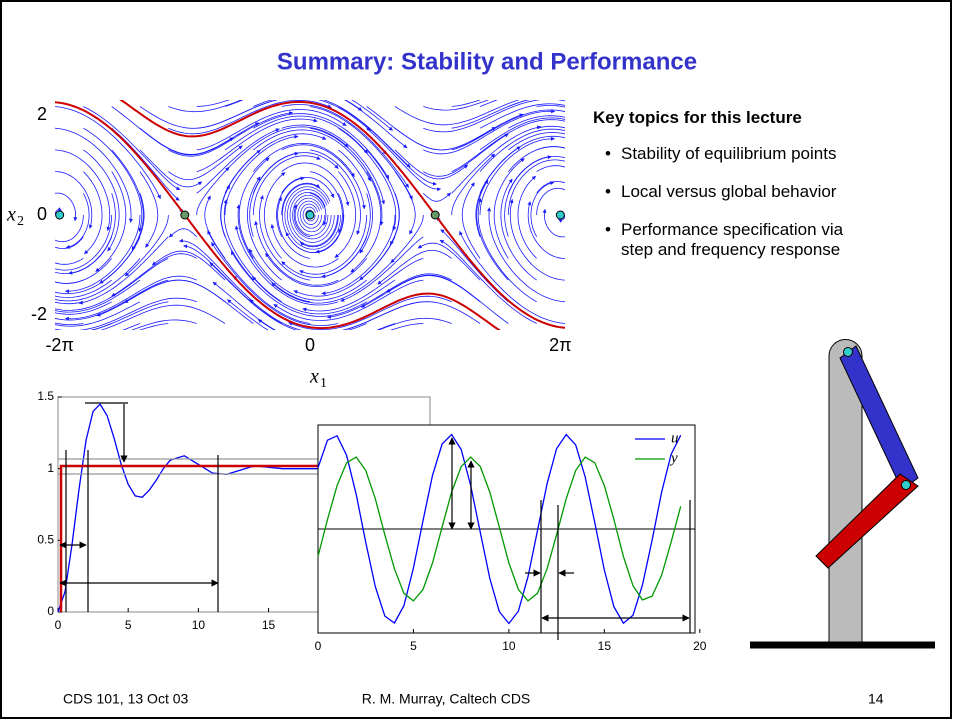  What do you see at coordinates (413, 646) in the screenshot?
I see `x-tick-label: 5` at bounding box center [413, 646].